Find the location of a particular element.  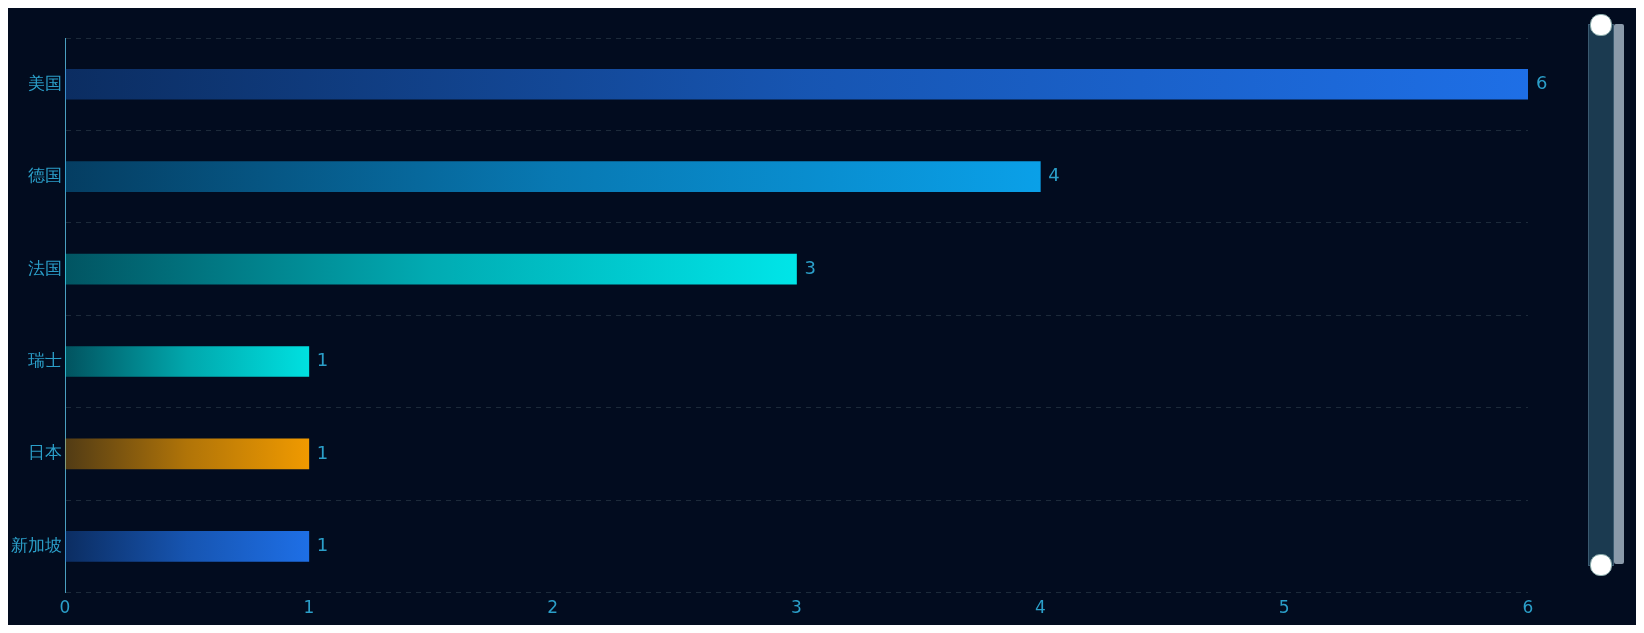

x-tick-label: 3 is located at coordinates (796, 607).